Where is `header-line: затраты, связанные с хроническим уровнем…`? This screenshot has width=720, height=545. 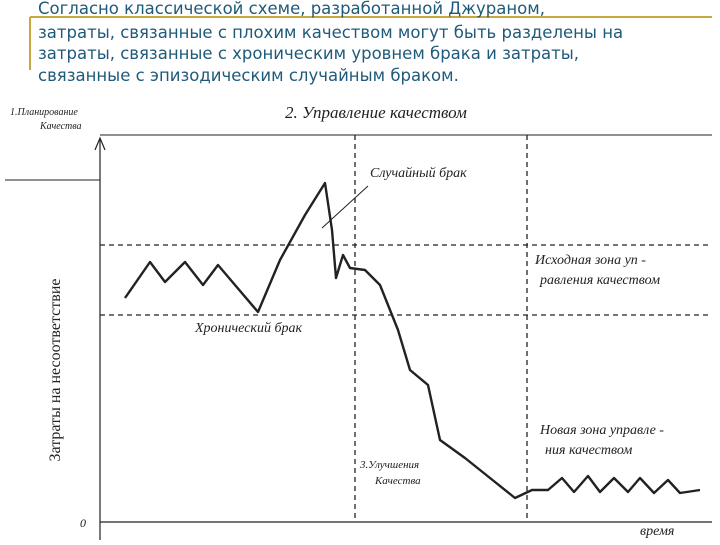 header-line: затраты, связанные с хроническим уровнем… is located at coordinates (308, 53).